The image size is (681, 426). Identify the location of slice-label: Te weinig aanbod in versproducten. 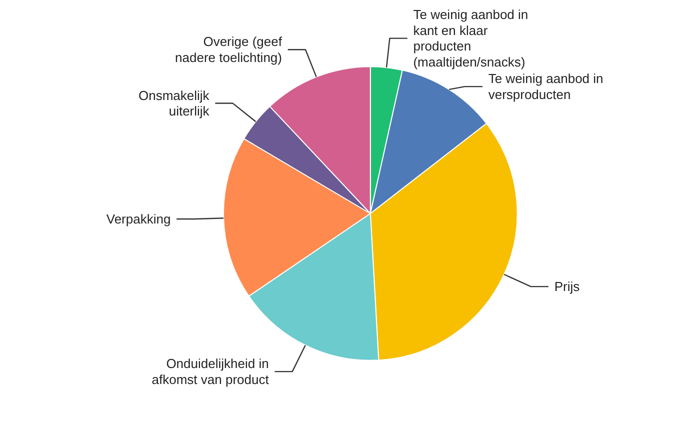
(546, 86).